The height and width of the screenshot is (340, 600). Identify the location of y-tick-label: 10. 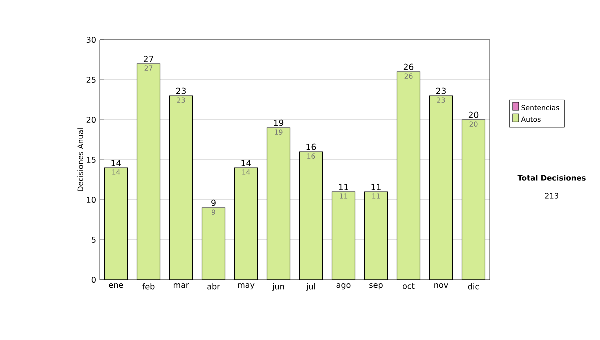
(91, 200).